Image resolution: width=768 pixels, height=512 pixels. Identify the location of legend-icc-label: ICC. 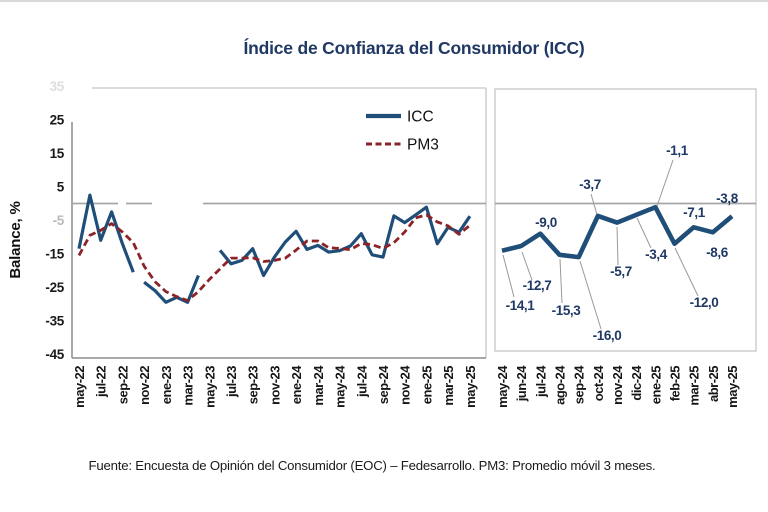
(420, 117).